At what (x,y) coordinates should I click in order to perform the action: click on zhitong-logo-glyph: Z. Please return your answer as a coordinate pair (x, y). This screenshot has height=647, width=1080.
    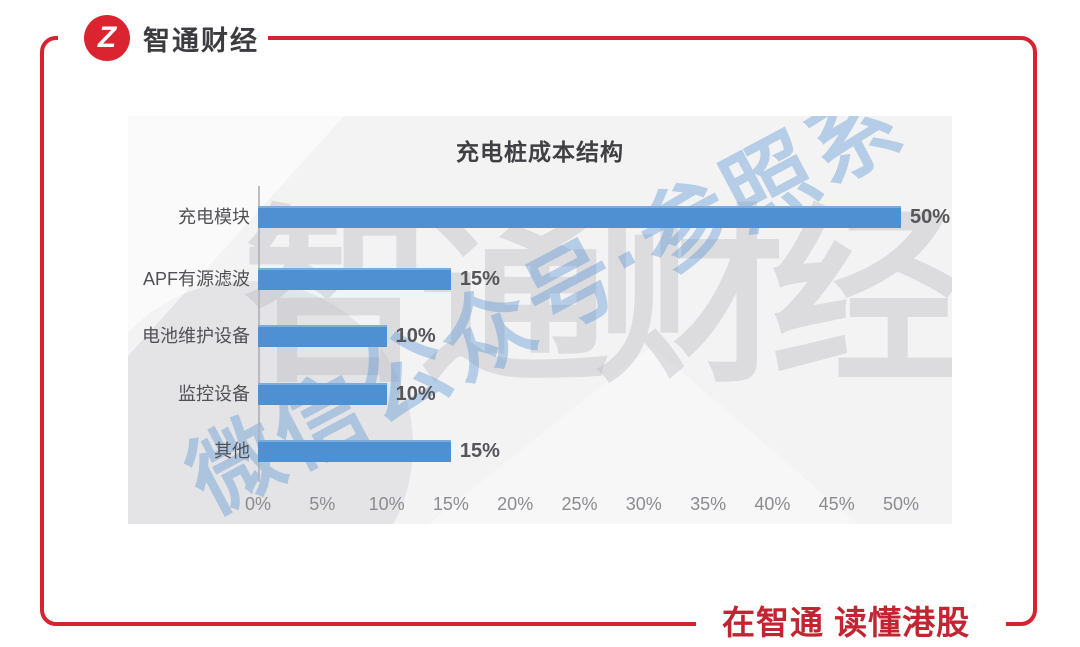
    Looking at the image, I should click on (107, 37).